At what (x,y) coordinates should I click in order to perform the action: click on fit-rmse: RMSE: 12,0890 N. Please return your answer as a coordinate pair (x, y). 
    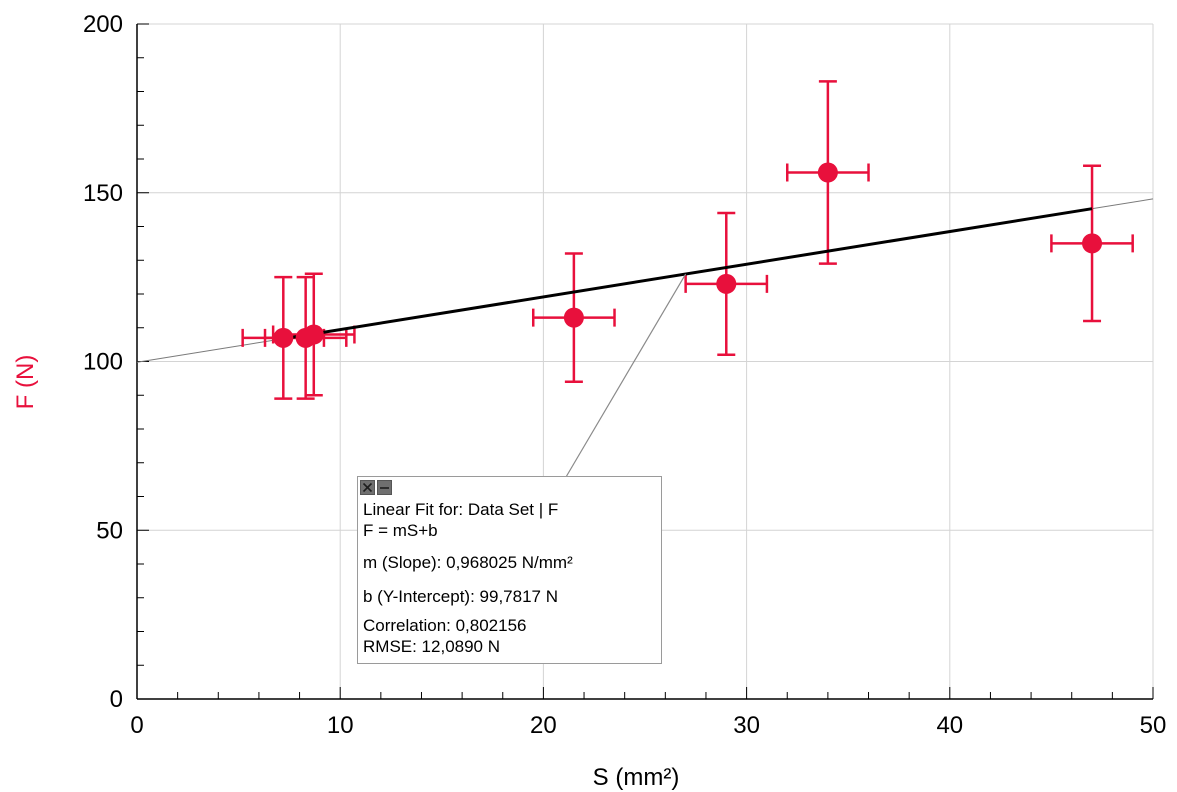
    Looking at the image, I should click on (432, 646).